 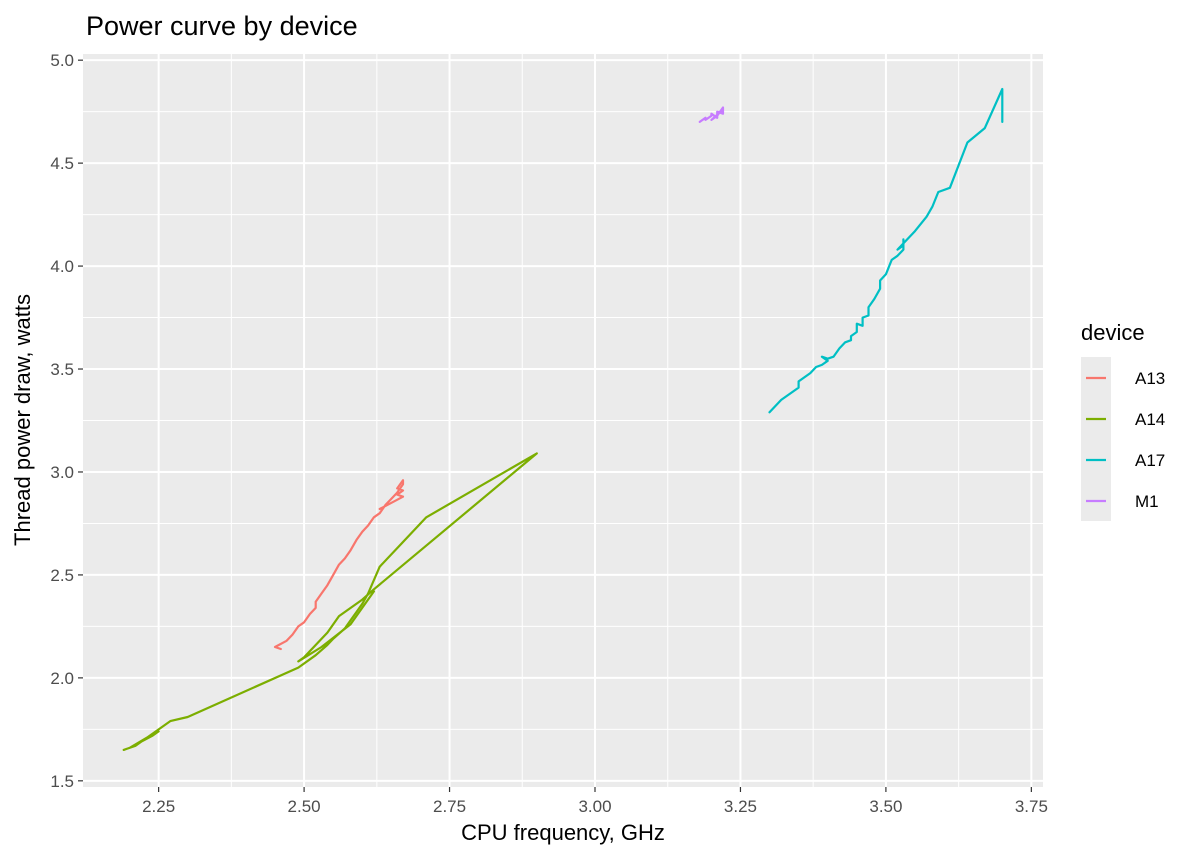 I want to click on x-tick-label: 3.75, so click(x=1031, y=806).